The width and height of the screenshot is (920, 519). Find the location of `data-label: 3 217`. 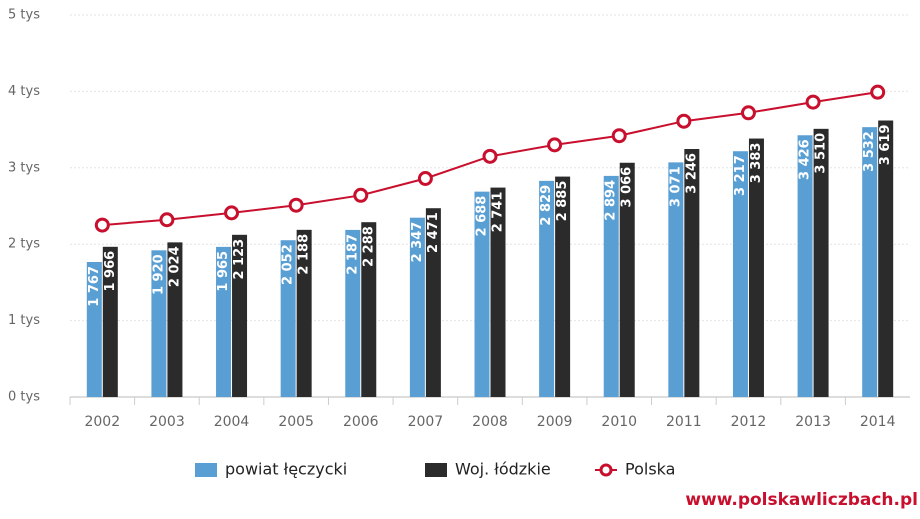

data-label: 3 217 is located at coordinates (740, 175).